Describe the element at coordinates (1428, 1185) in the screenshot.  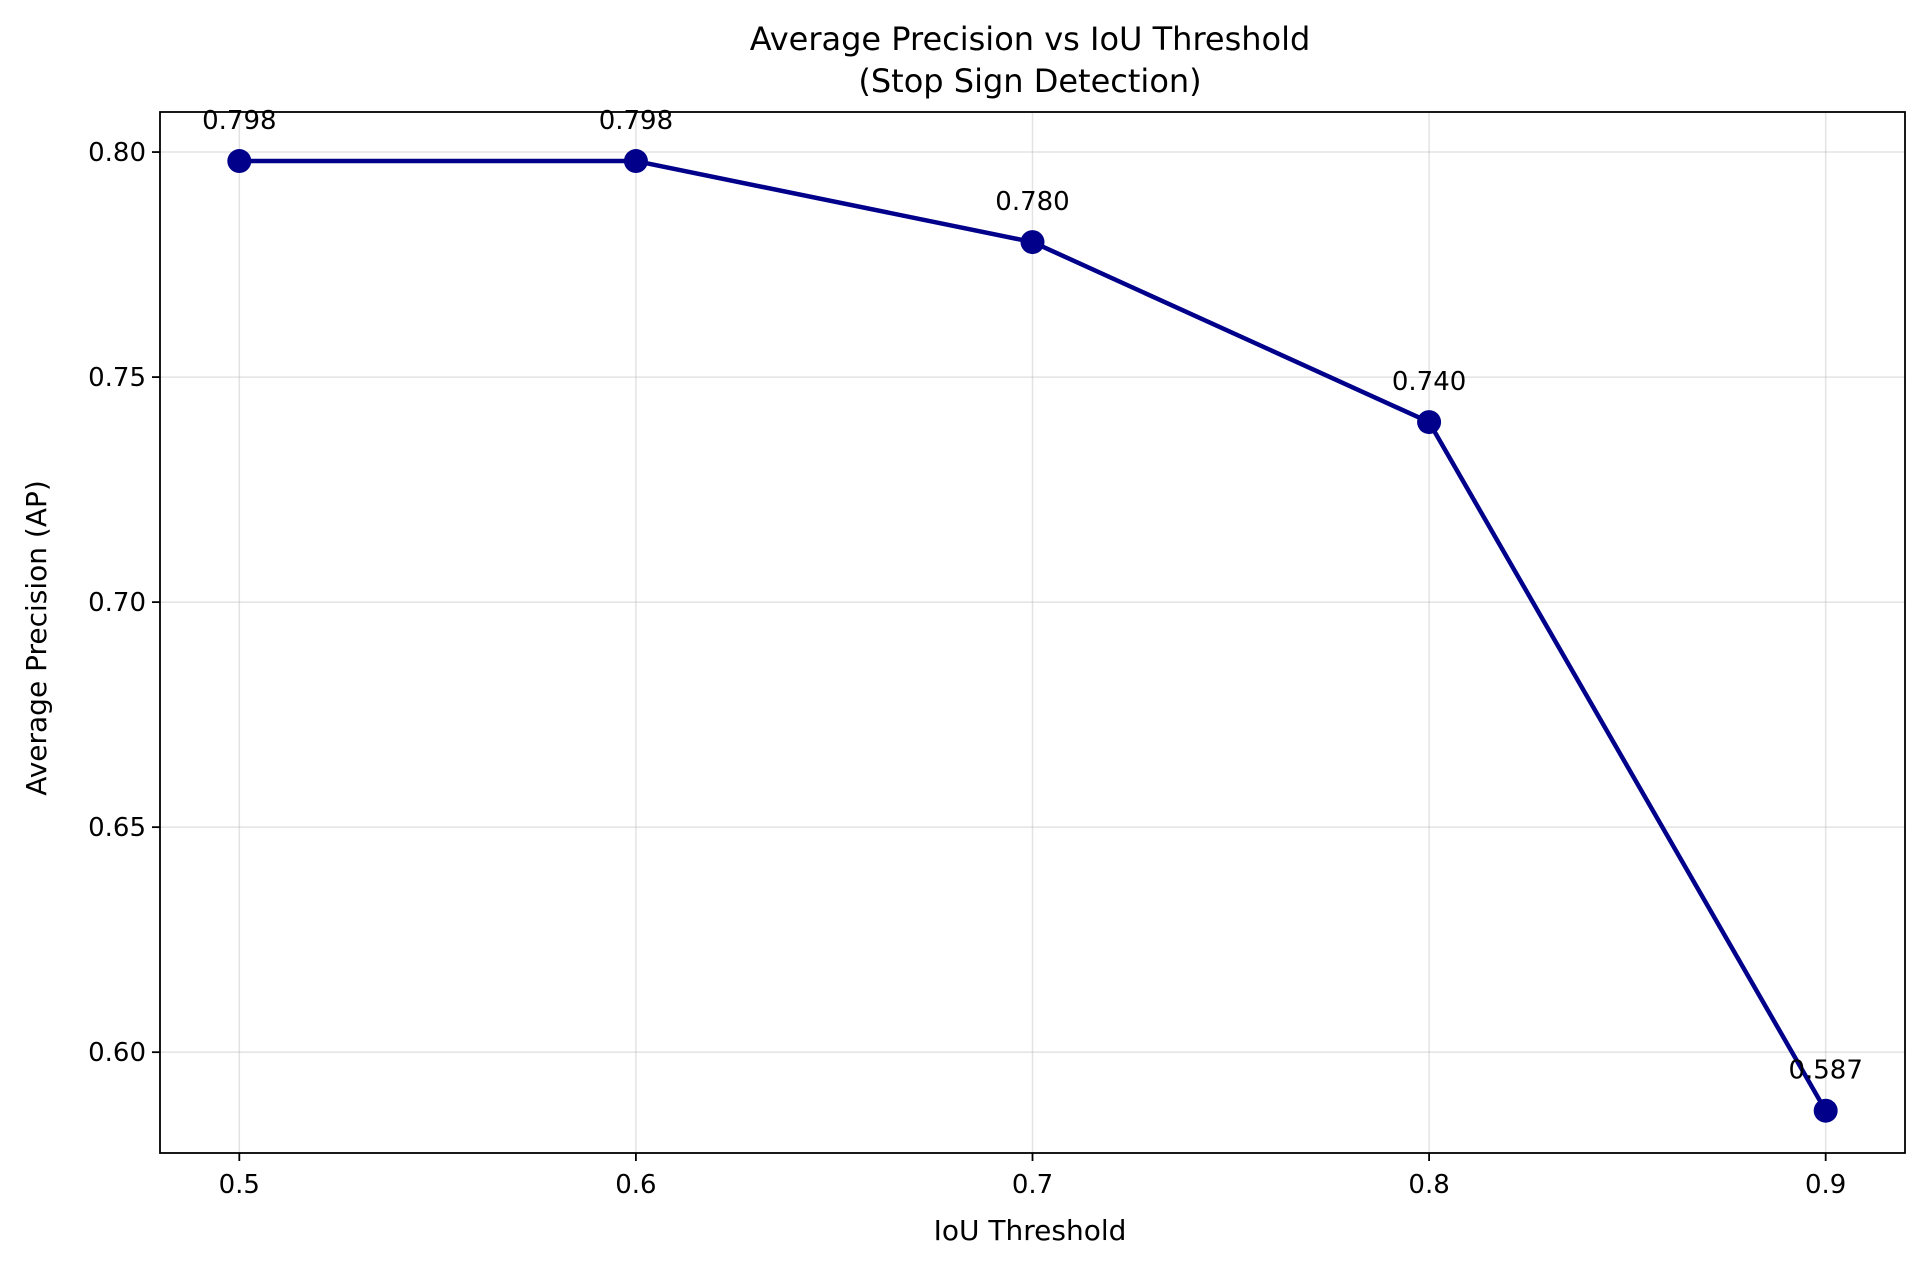
I see `x-tick-label: 0.8` at that location.